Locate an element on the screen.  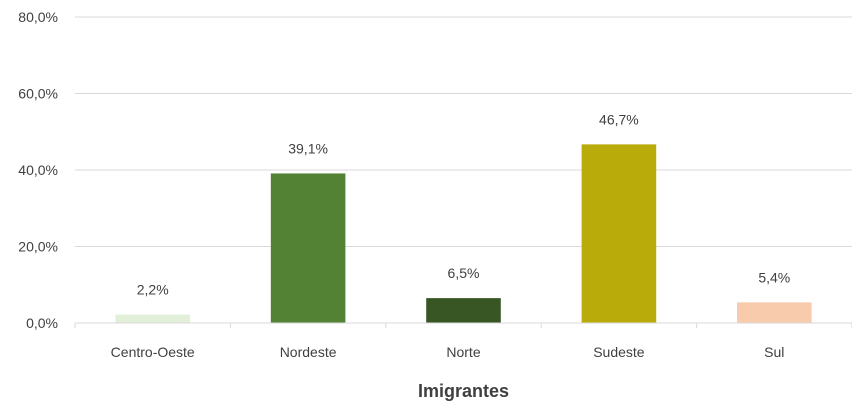
data-label: 2,2% is located at coordinates (153, 290).